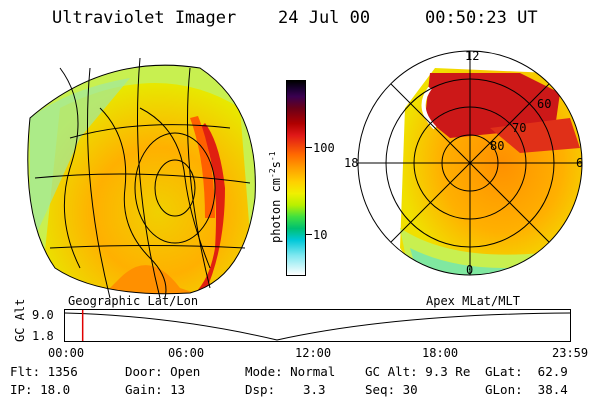  What do you see at coordinates (440, 353) in the screenshot?
I see `timeline-xtick-1800: 18:00` at bounding box center [440, 353].